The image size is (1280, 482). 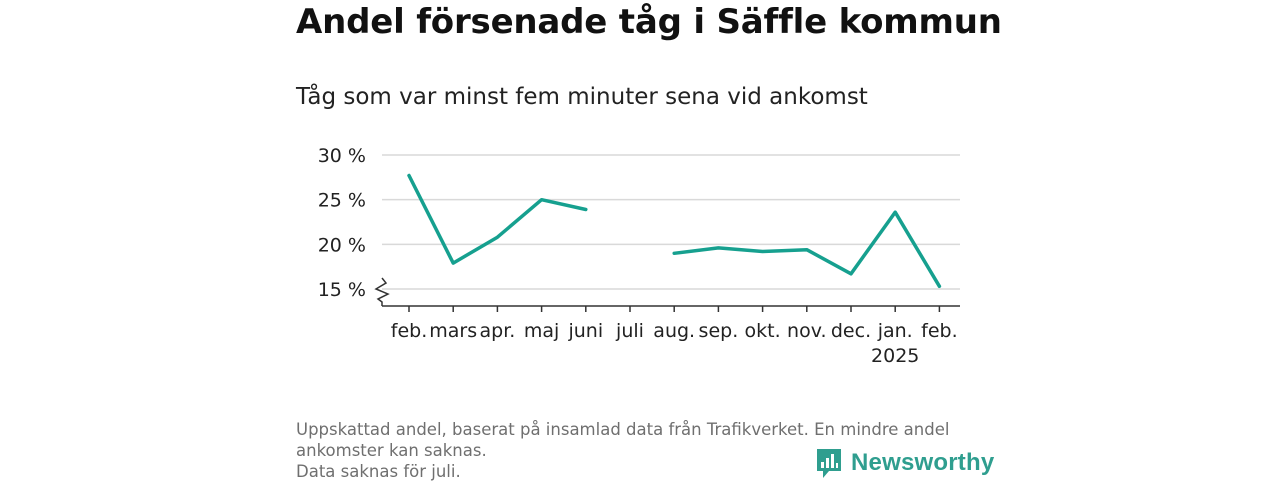 I want to click on brand-logo: Newsworthy, so click(x=904, y=463).